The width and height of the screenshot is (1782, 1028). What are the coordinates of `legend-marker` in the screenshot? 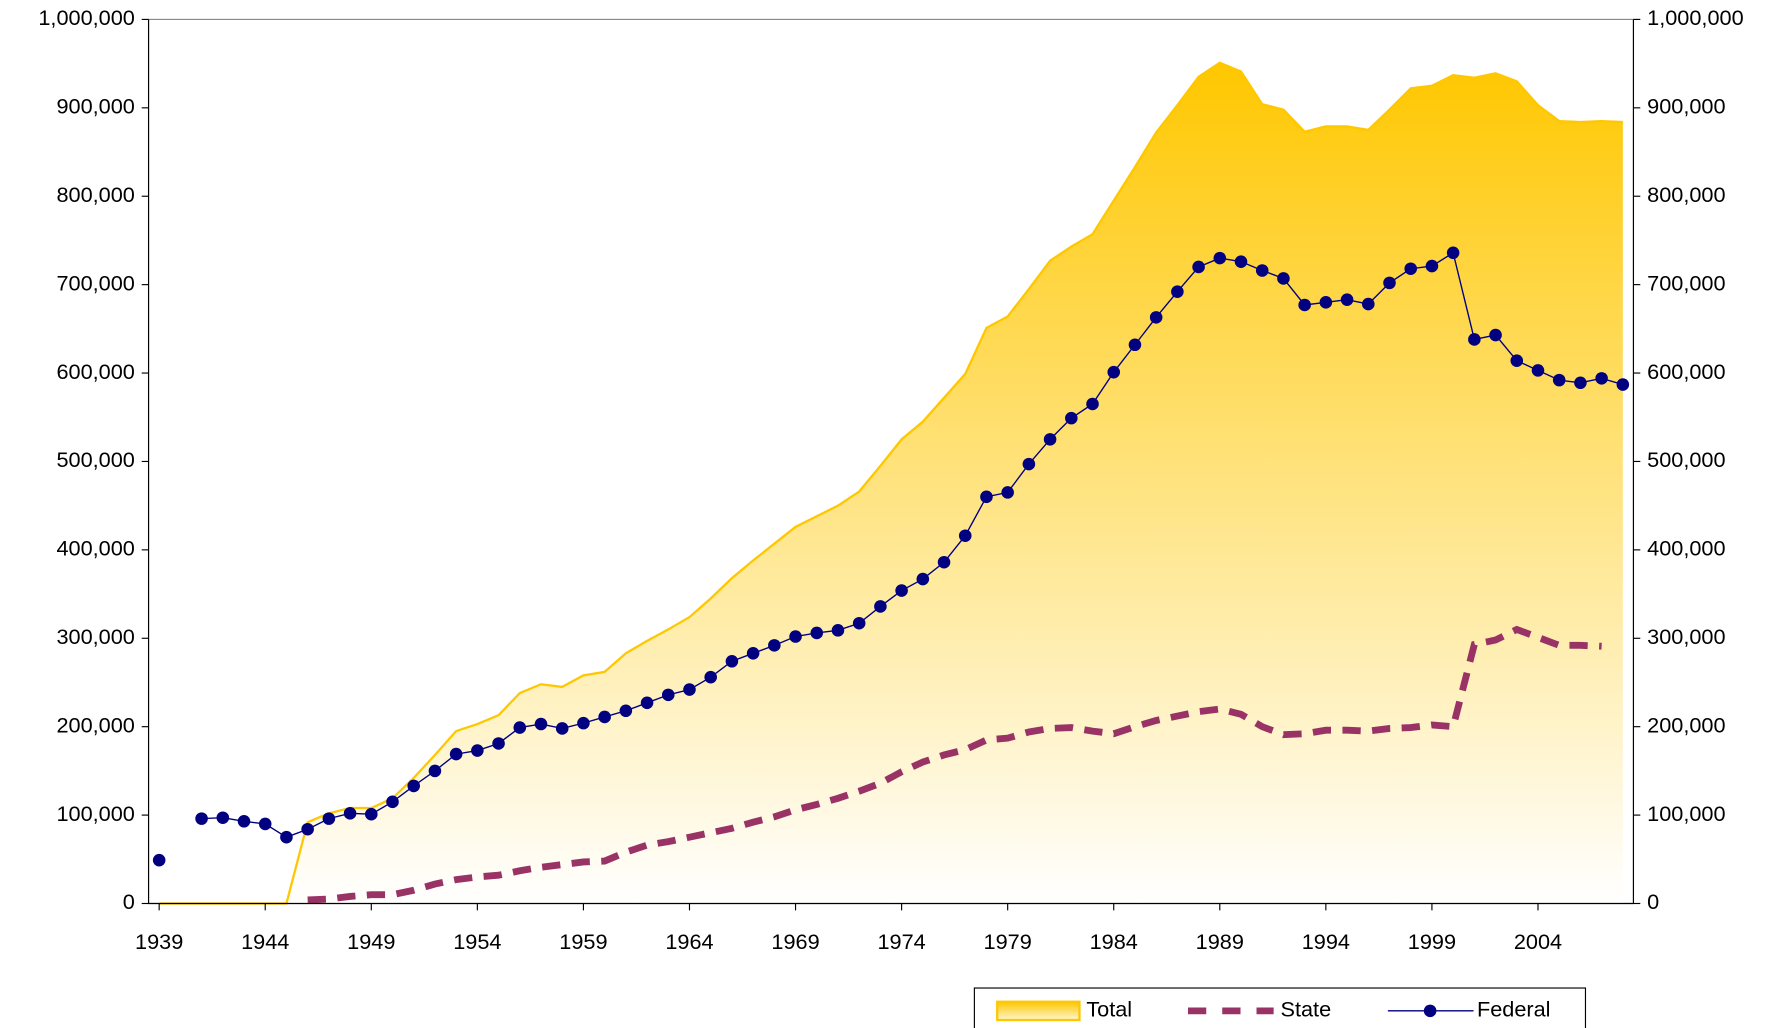 It's located at (1430, 1011).